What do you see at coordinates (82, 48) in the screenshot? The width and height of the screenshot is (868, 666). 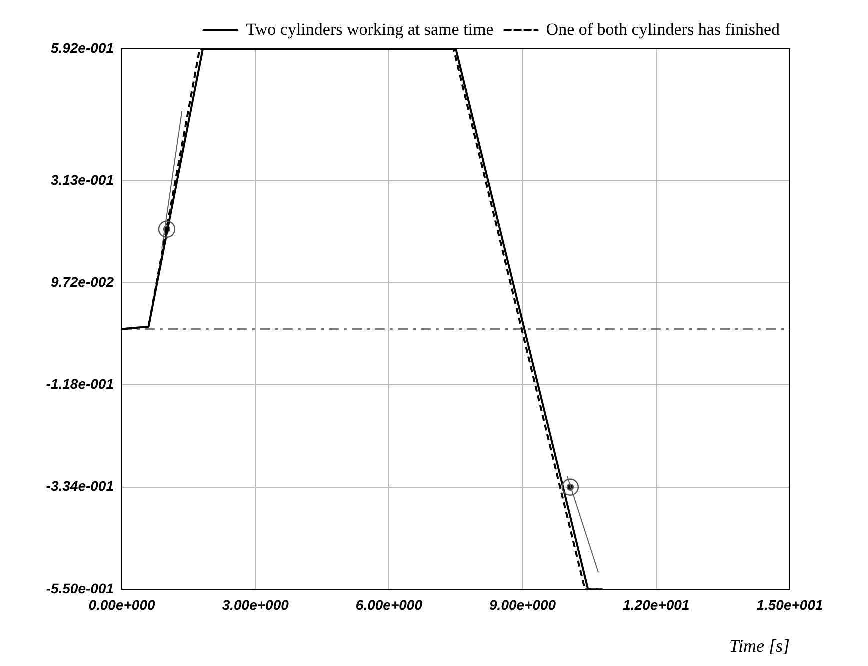 I see `y-tick-label: 5.92e-001` at bounding box center [82, 48].